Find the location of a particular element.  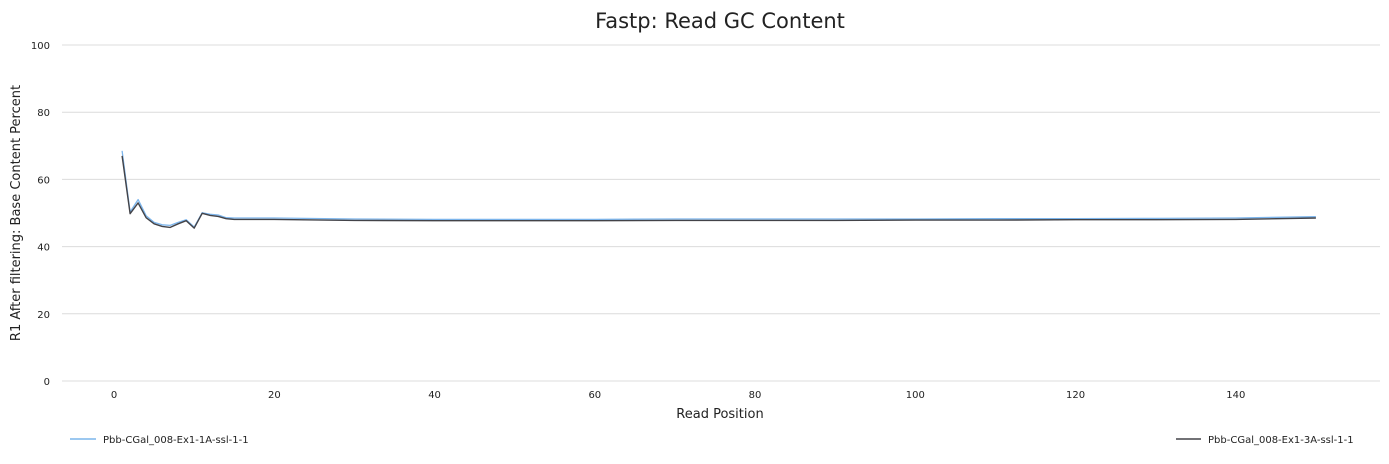

x-axis-title: Read Position is located at coordinates (719, 414).